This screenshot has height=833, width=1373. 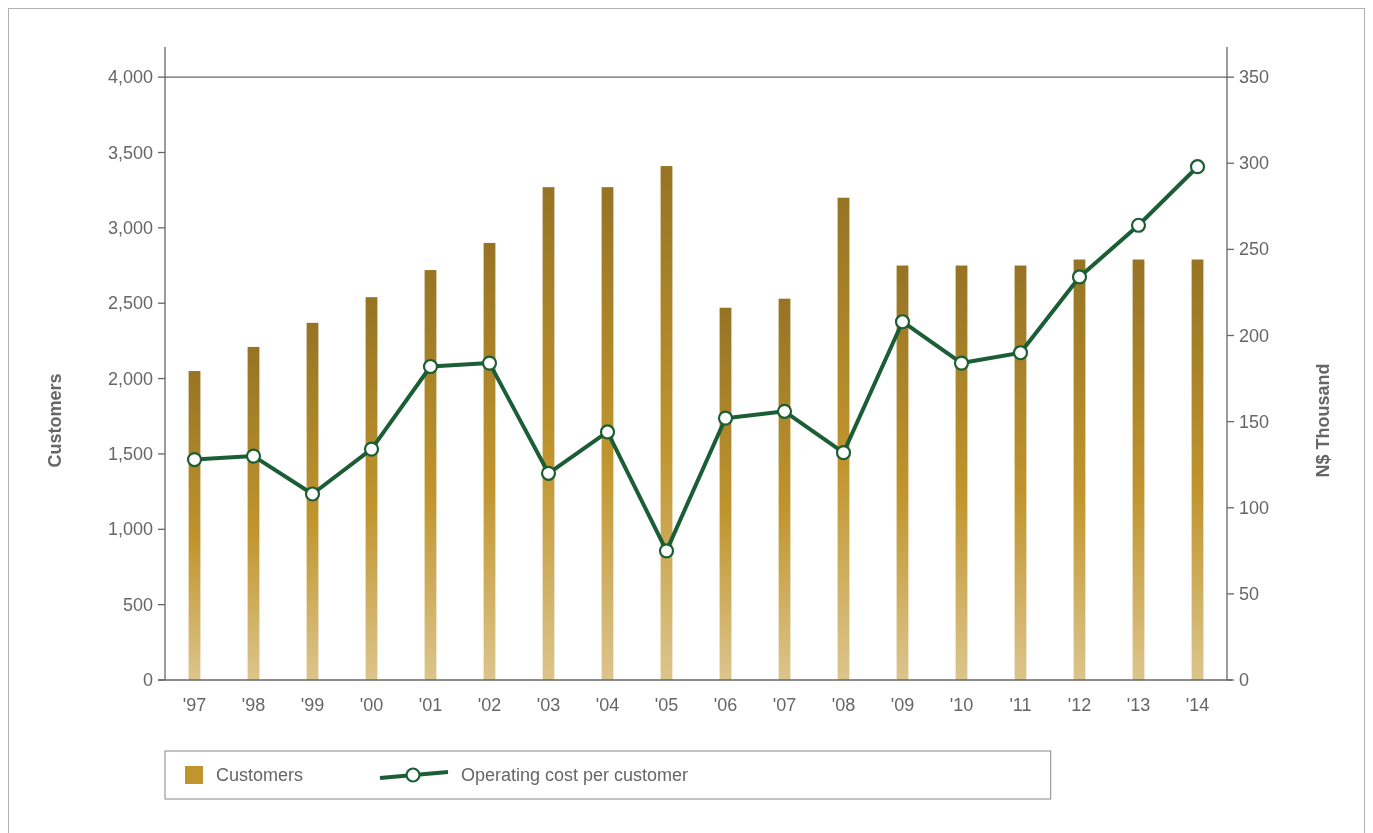 What do you see at coordinates (1254, 335) in the screenshot?
I see `y2-tick-label: 200` at bounding box center [1254, 335].